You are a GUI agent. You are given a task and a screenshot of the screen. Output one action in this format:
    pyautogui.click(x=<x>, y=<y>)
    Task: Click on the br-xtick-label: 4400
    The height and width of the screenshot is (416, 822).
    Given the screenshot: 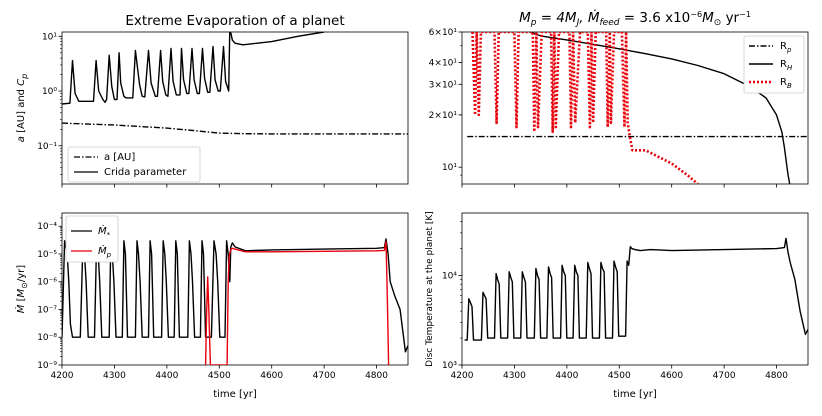 What is the action you would take?
    pyautogui.click(x=566, y=376)
    